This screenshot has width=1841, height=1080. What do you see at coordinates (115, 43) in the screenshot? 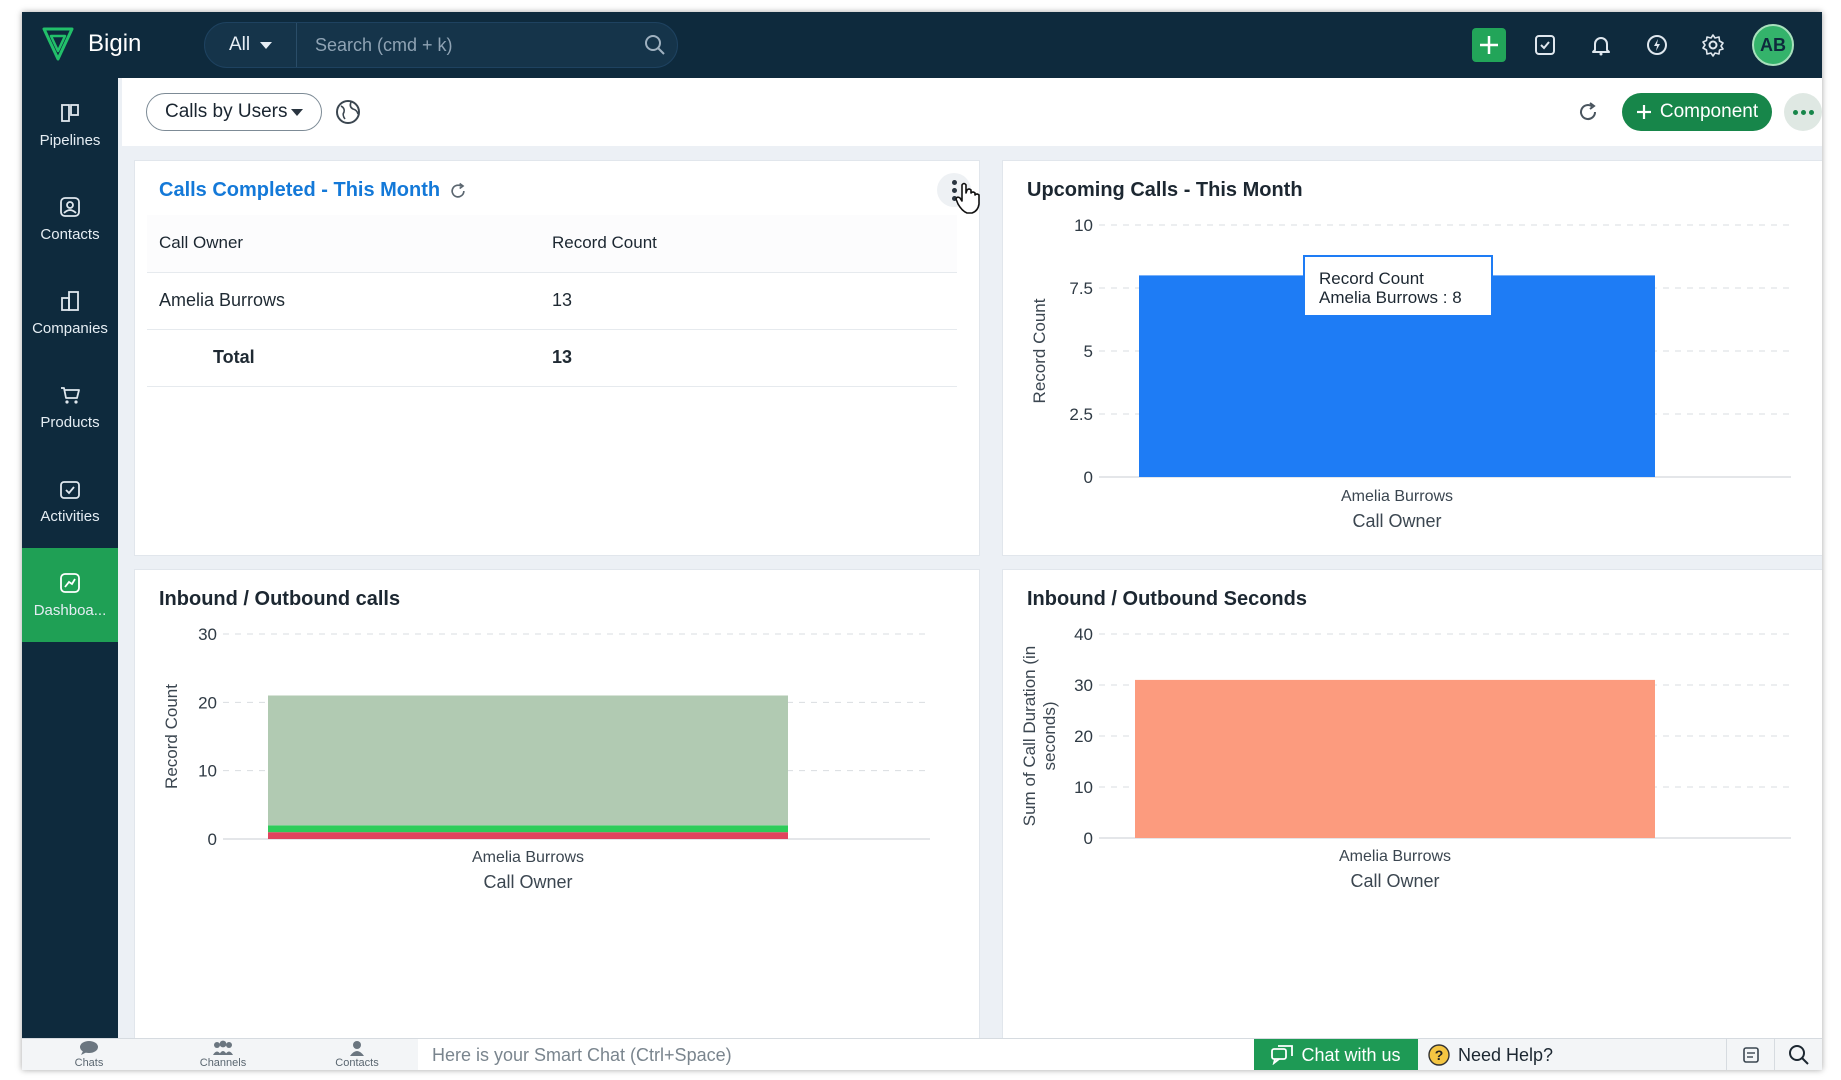
I see `app-name: Bigin` at bounding box center [115, 43].